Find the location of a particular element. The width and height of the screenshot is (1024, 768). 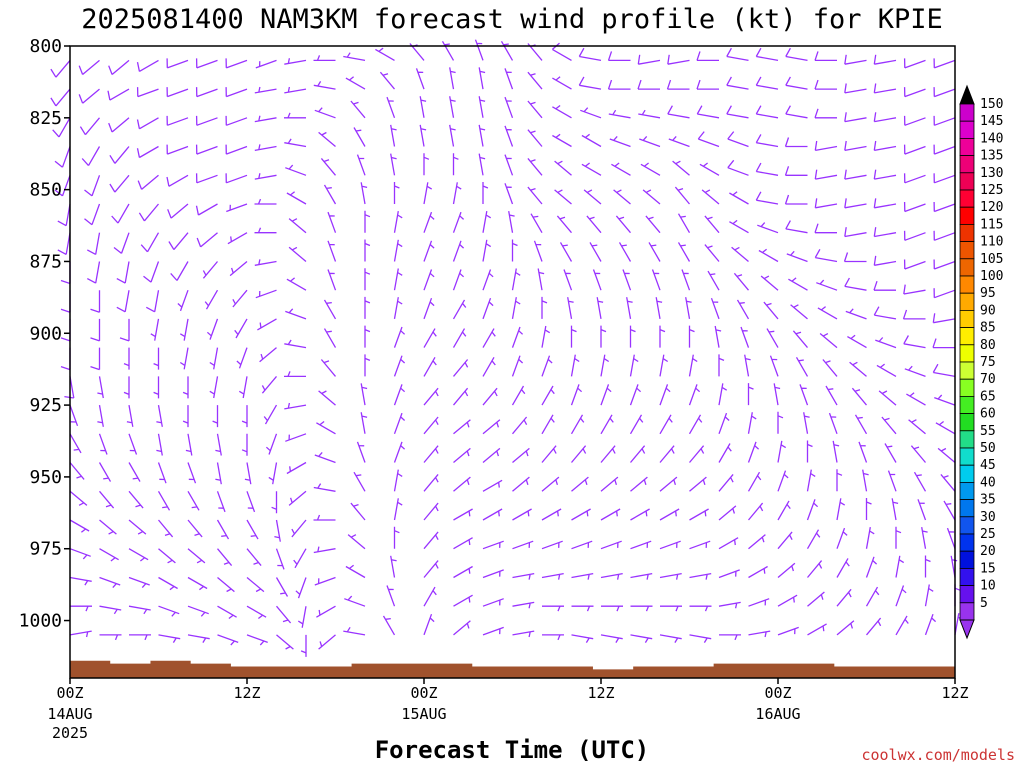

colorbar-label: 120 is located at coordinates (991, 207).